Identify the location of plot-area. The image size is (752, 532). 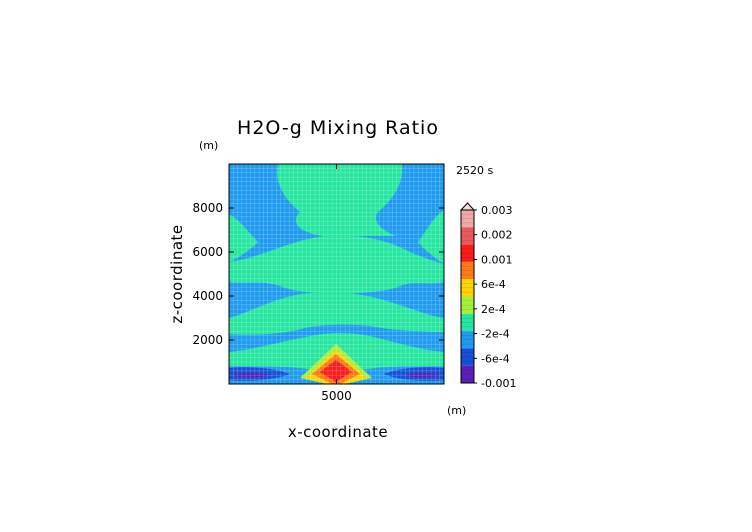
(336, 274).